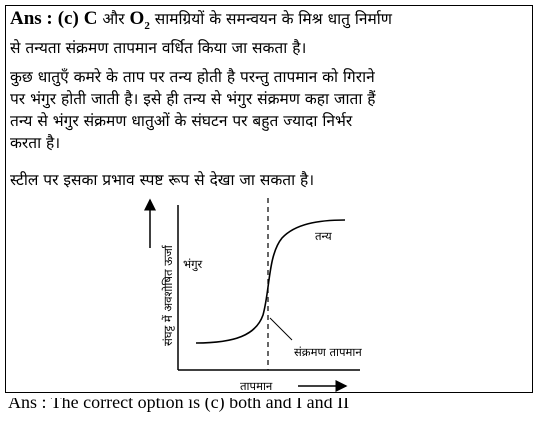 This screenshot has width=555, height=436. What do you see at coordinates (168, 295) in the screenshot?
I see `y-axis-label: संघट्ट में अवशोषित ऊर्जा` at bounding box center [168, 295].